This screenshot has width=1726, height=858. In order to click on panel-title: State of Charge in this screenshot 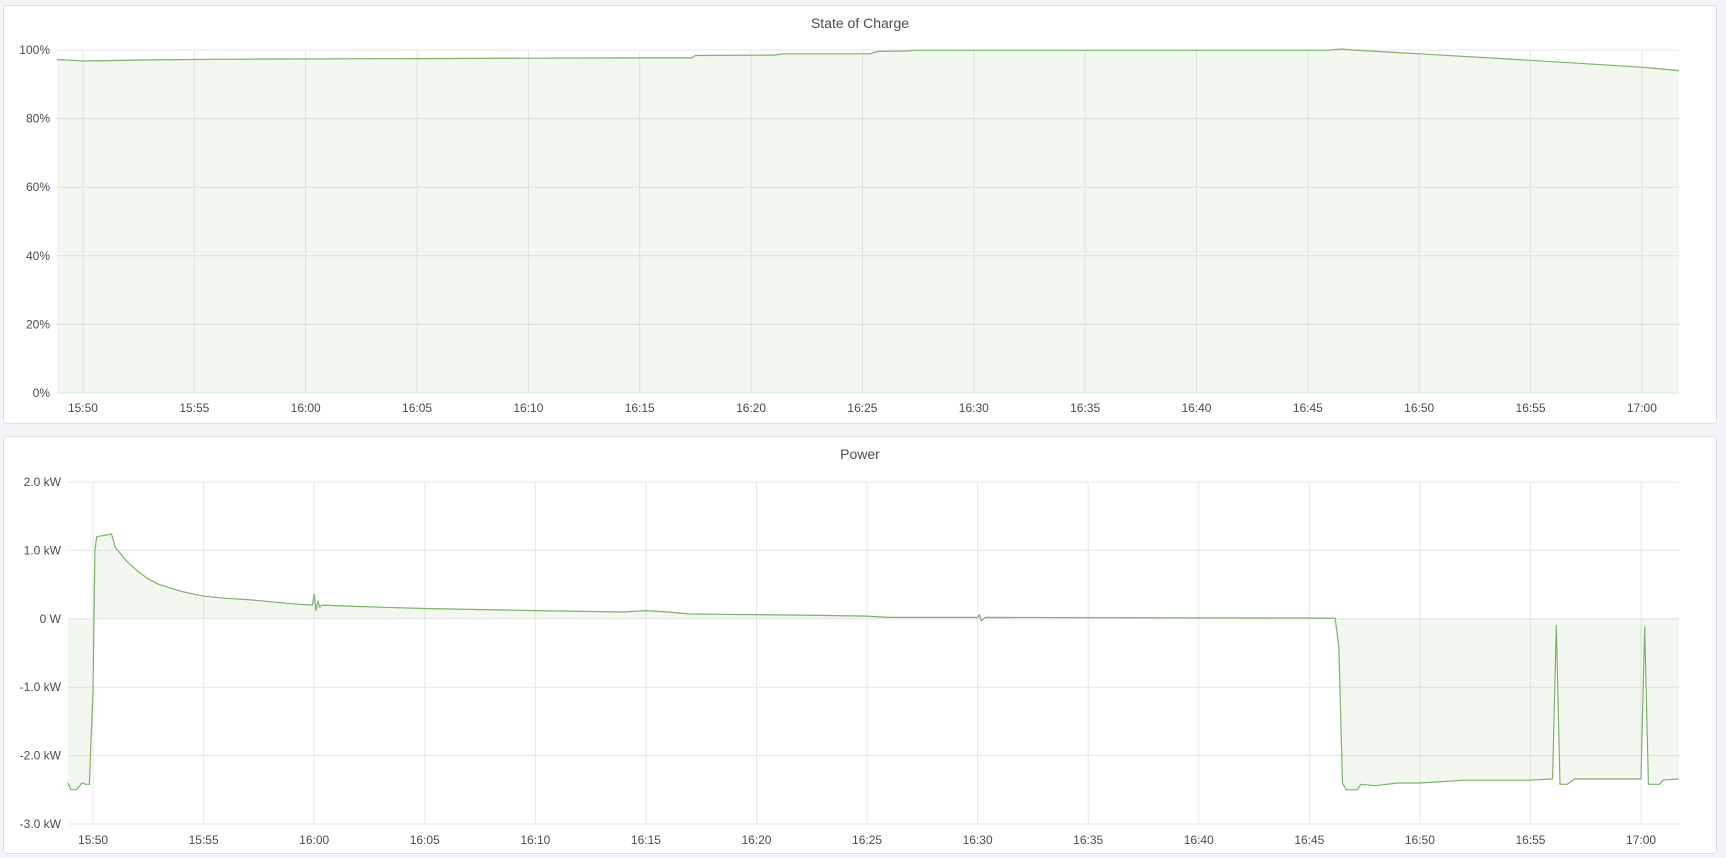, I will do `click(860, 23)`.